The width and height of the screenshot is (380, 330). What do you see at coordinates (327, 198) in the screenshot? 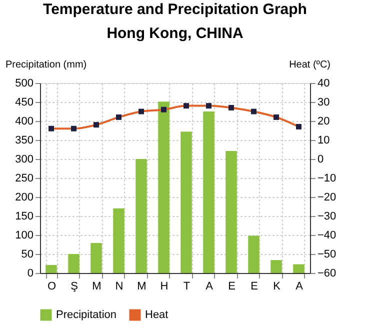
I see `y2-tick-label: −20` at bounding box center [327, 198].